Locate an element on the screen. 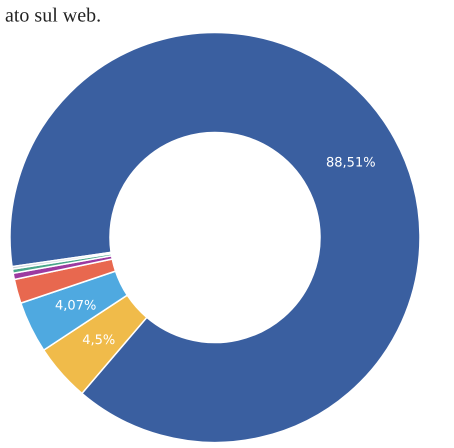 The height and width of the screenshot is (448, 454). data-label: 4,07% is located at coordinates (75, 306).